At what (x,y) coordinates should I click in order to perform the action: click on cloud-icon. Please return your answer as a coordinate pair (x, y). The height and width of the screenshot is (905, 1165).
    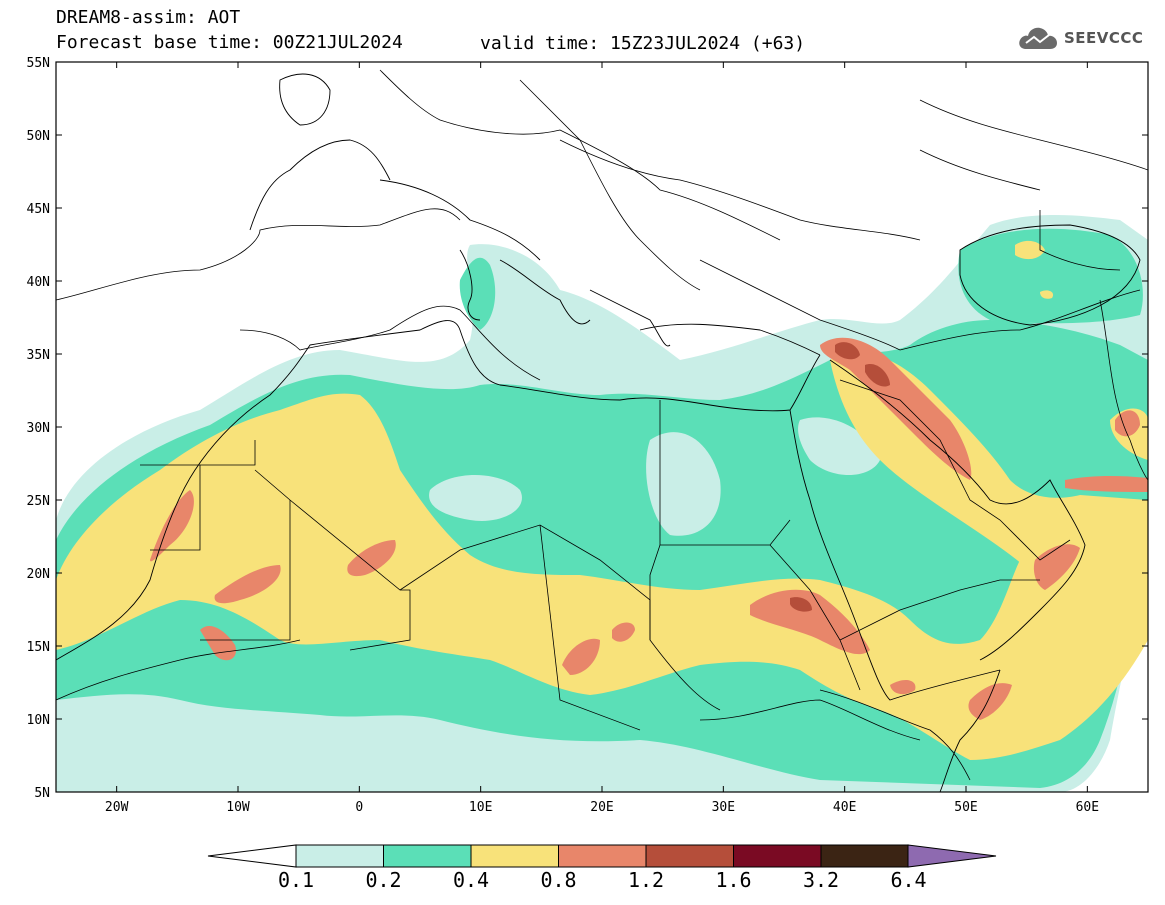
    Looking at the image, I should click on (1038, 38).